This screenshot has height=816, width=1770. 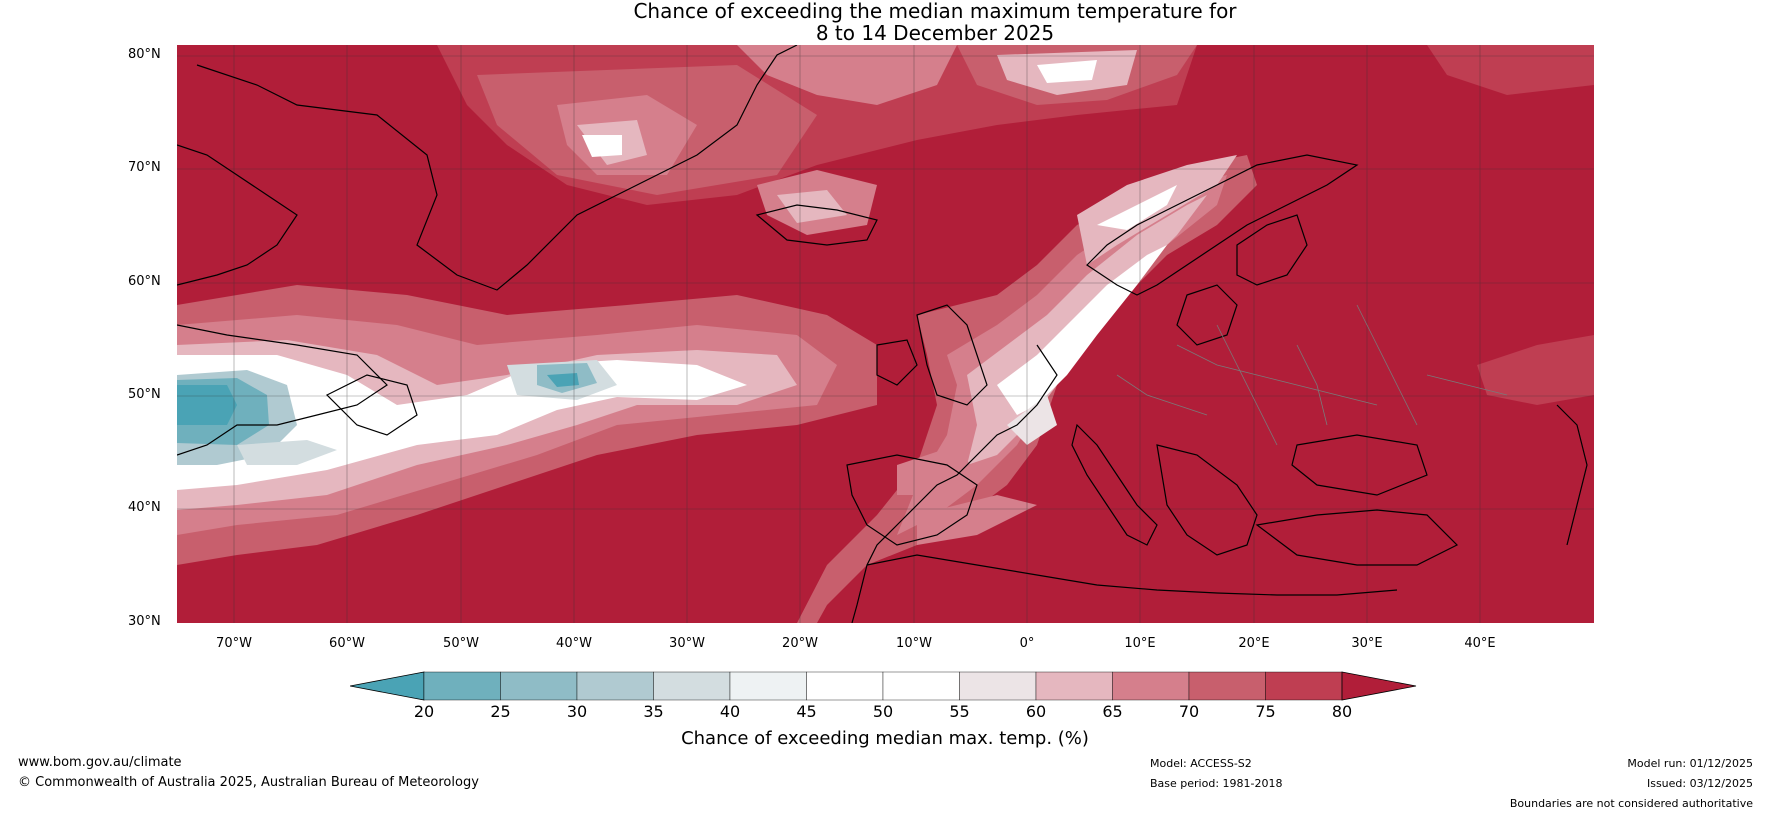 What do you see at coordinates (1254, 643) in the screenshot?
I see `lon-label-20e: 20°E` at bounding box center [1254, 643].